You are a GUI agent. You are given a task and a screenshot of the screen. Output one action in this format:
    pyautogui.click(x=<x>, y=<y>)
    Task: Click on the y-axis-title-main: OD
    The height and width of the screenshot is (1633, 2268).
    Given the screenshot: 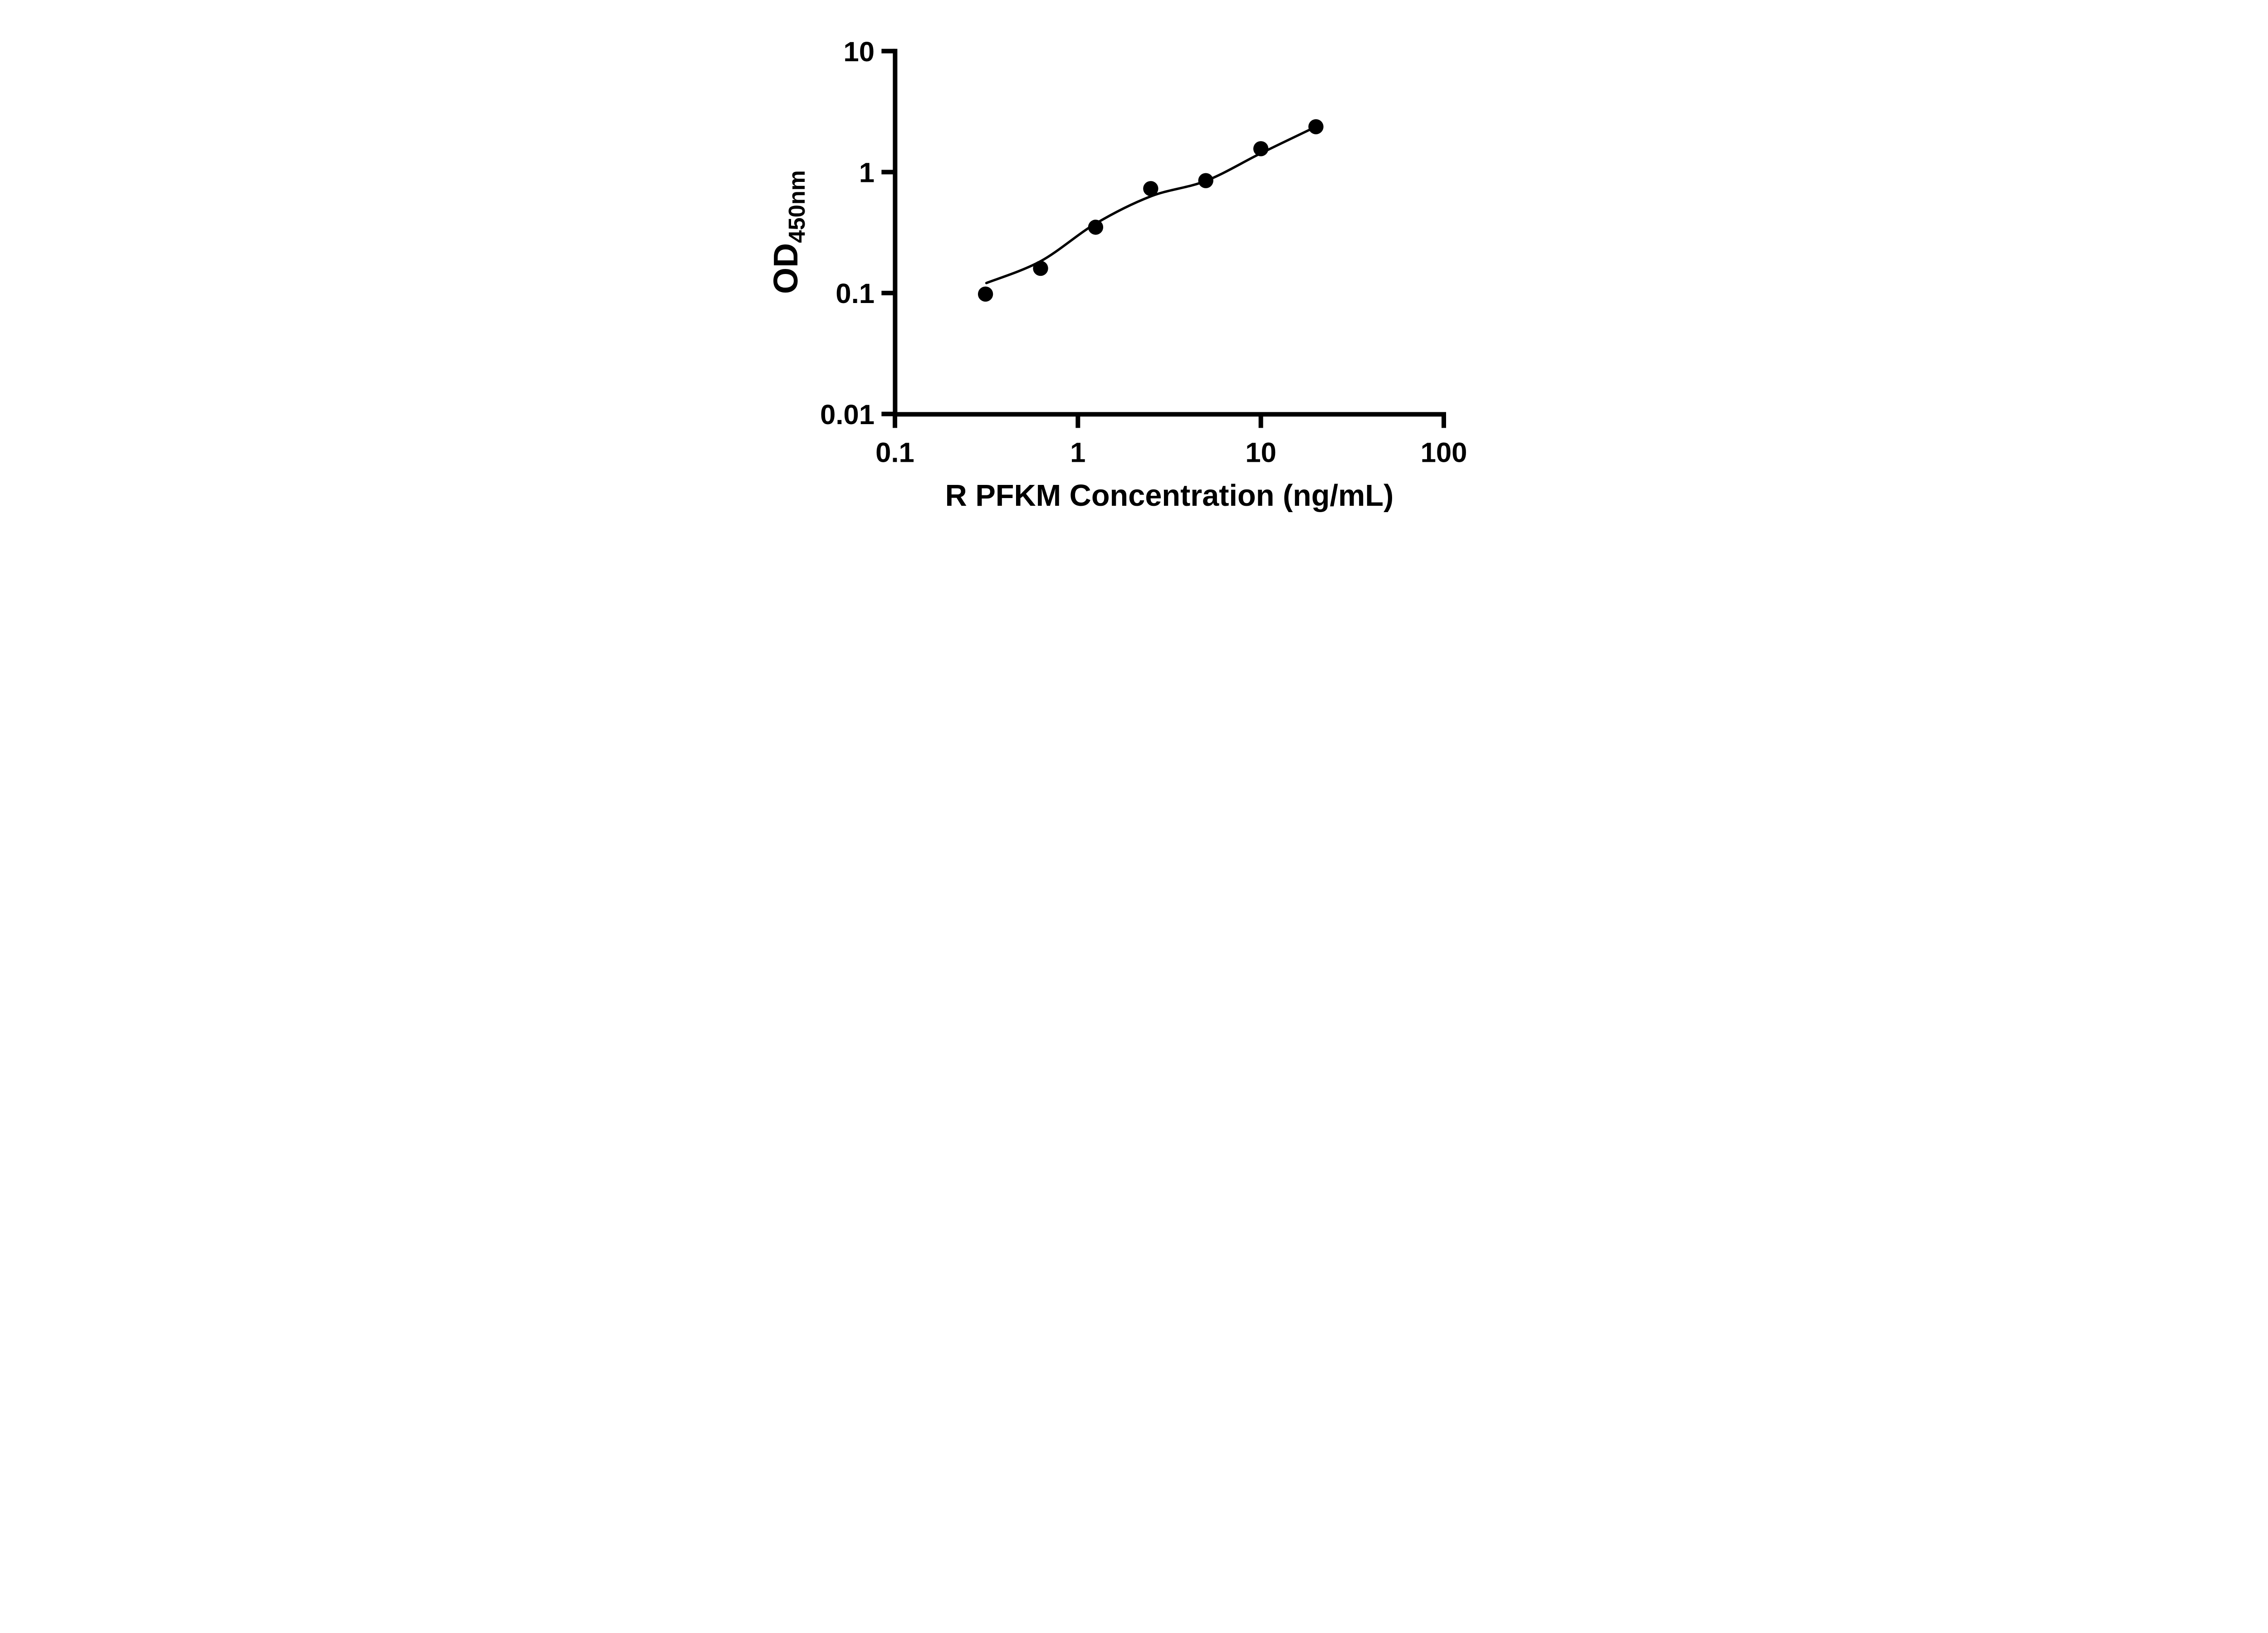 What is the action you would take?
    pyautogui.click(x=786, y=268)
    